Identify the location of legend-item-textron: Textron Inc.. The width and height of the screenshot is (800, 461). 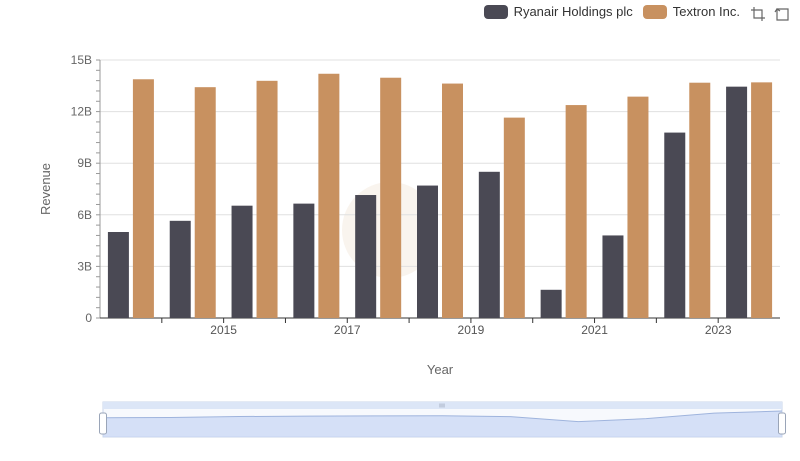
(691, 11).